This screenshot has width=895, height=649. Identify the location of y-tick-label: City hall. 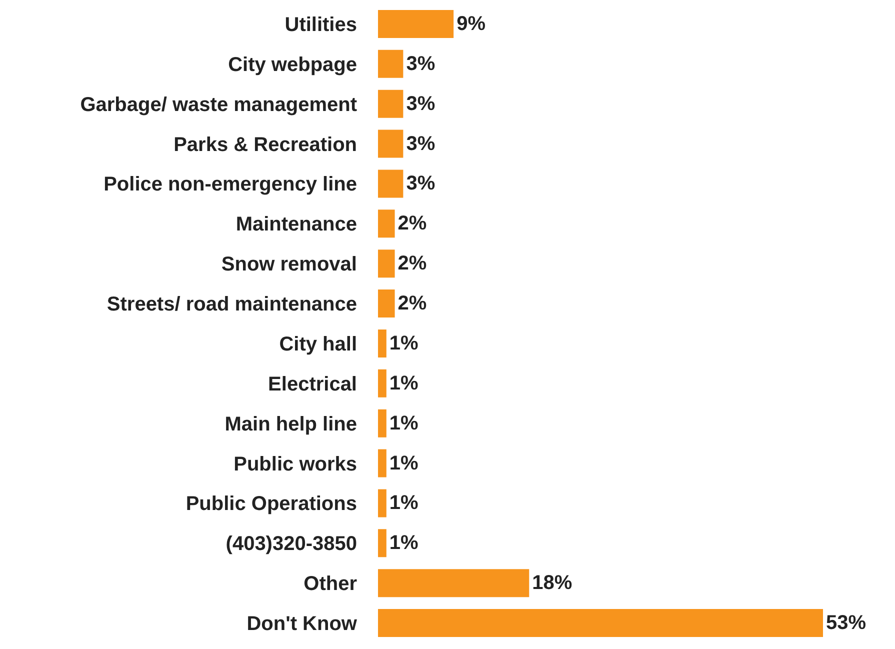
(318, 344).